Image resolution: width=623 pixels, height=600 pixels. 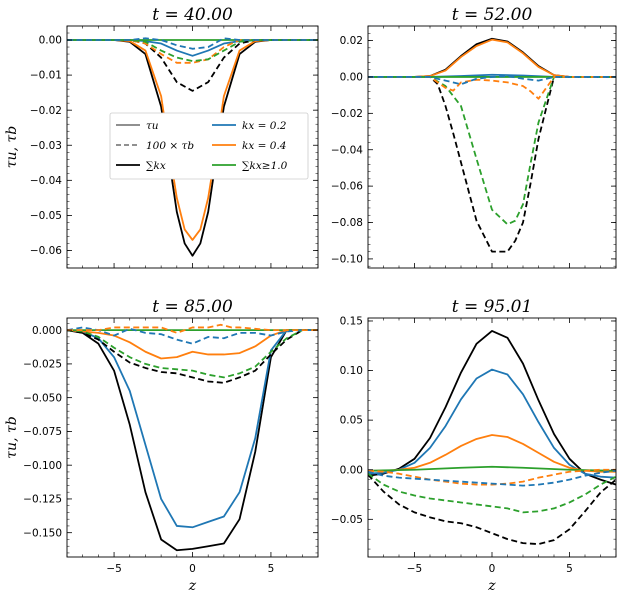 What do you see at coordinates (265, 166) in the screenshot?
I see `legend-label: ∑kx≥1.0` at bounding box center [265, 166].